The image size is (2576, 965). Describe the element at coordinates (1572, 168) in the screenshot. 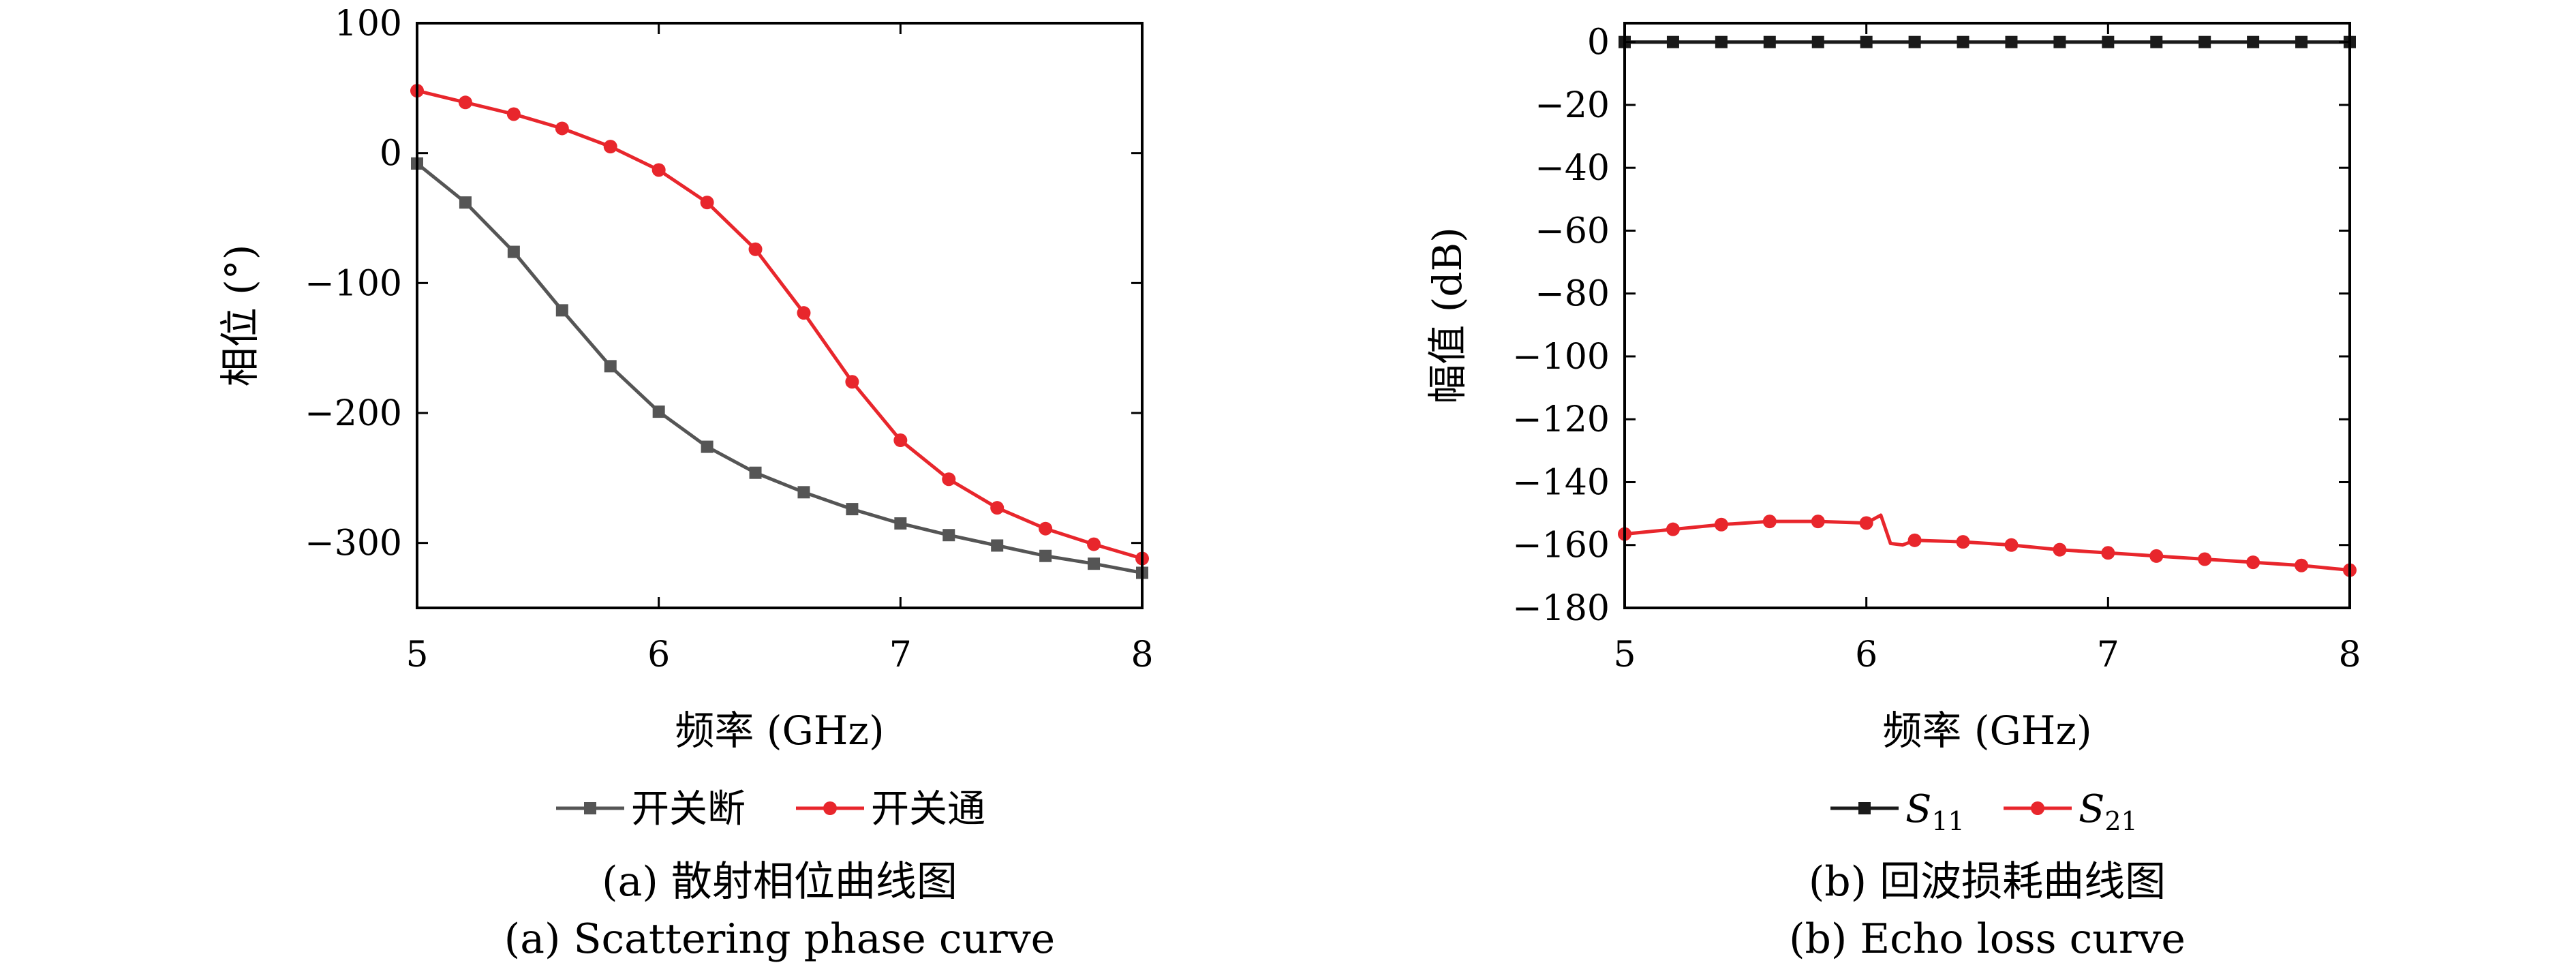

I see `b-y-tick-label: −40` at that location.